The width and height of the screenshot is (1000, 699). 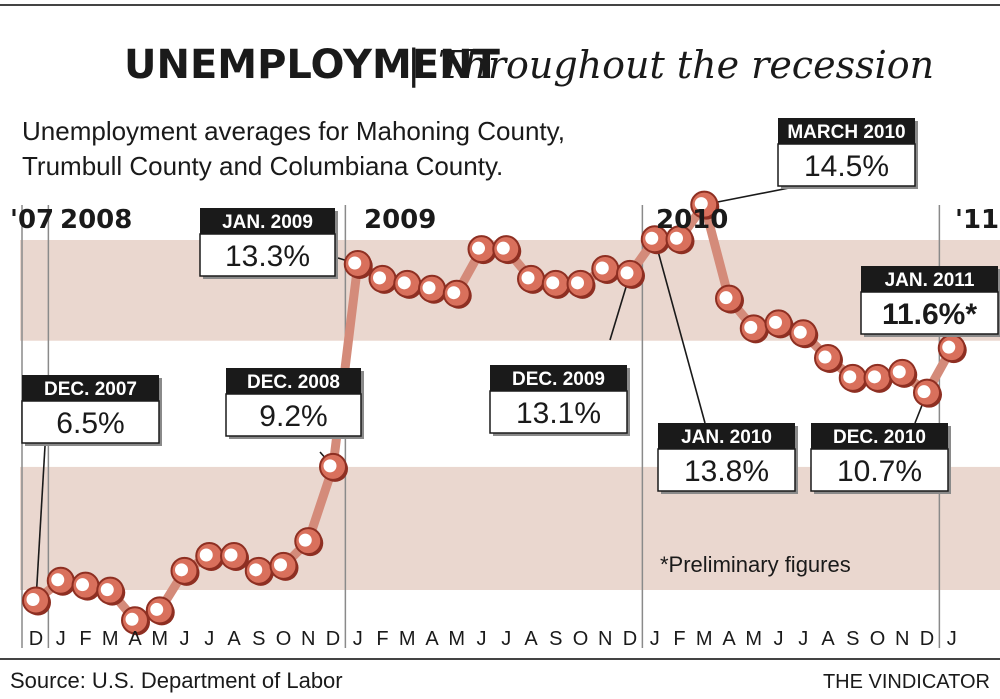 I want to click on callout-value: 14.5%, so click(x=846, y=166).